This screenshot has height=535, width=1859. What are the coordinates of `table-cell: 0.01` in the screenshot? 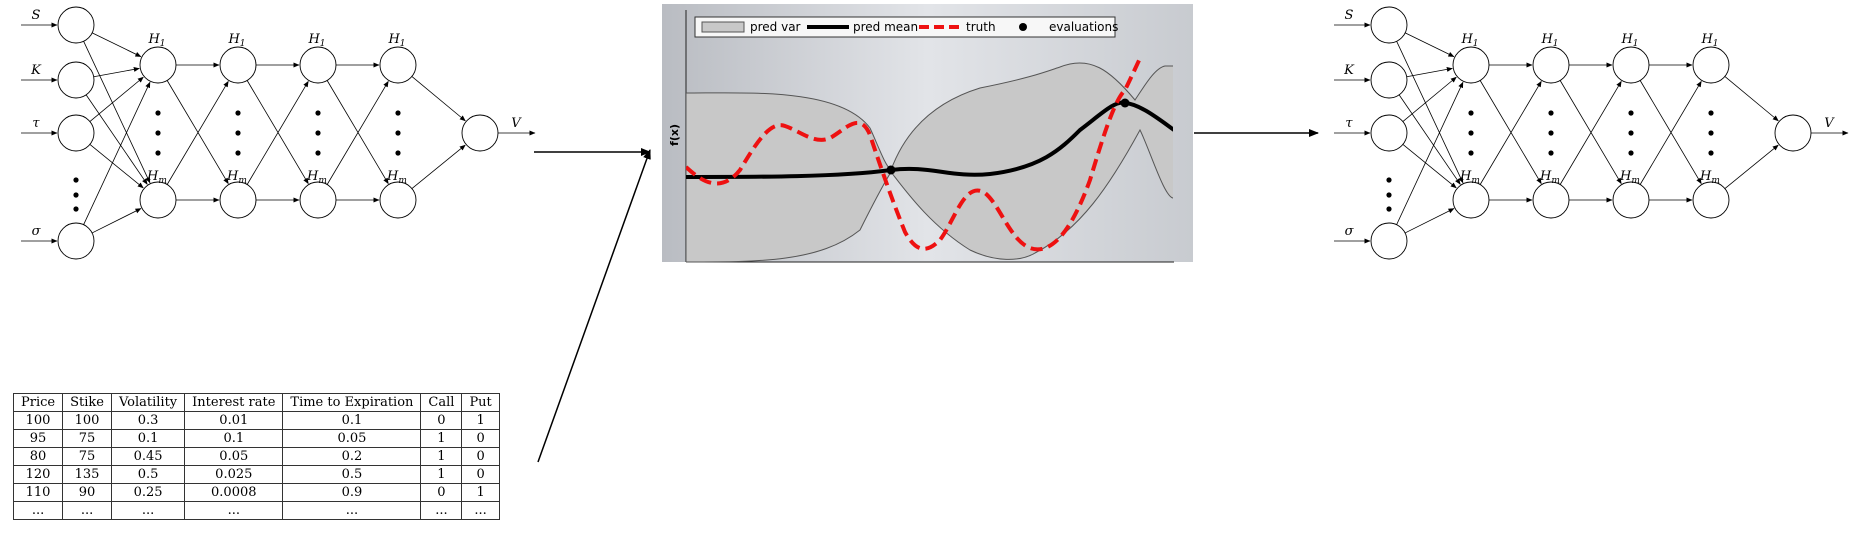 It's located at (234, 420).